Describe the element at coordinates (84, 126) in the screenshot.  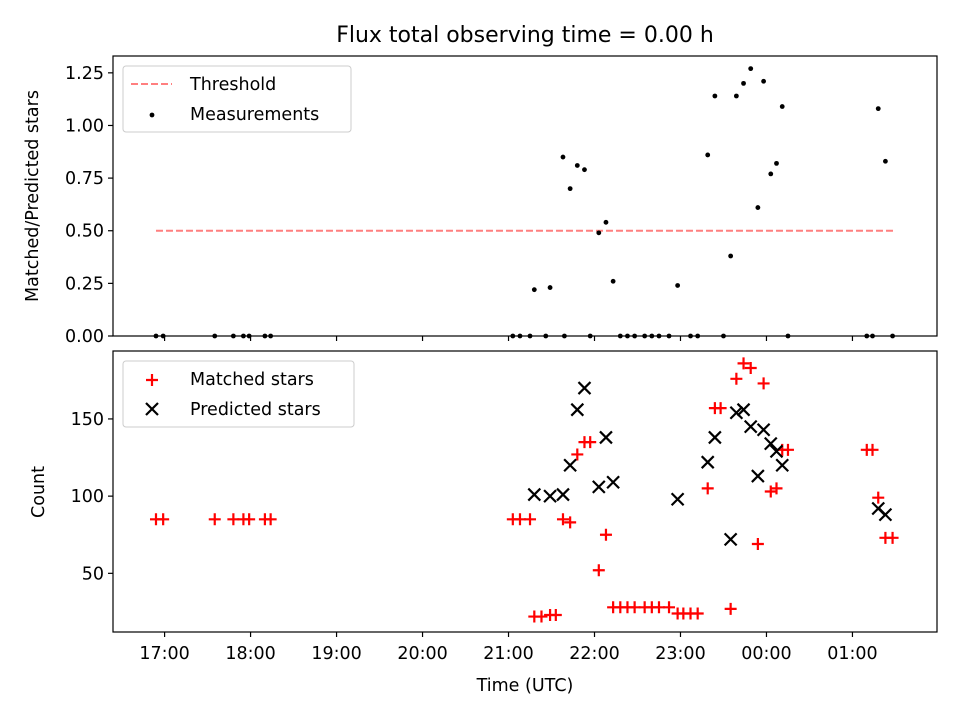
I see `top-y-tick-label: 1.00` at that location.